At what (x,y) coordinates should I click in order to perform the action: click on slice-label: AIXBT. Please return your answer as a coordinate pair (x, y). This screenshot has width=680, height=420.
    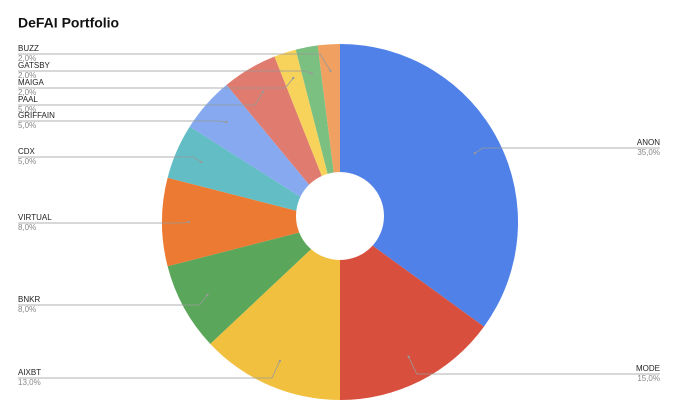
    Looking at the image, I should click on (29, 372).